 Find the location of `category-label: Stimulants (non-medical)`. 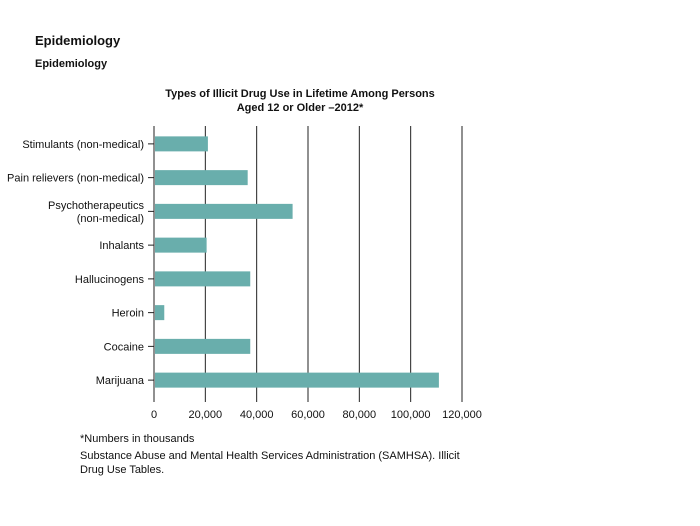

category-label: Stimulants (non-medical) is located at coordinates (83, 145).